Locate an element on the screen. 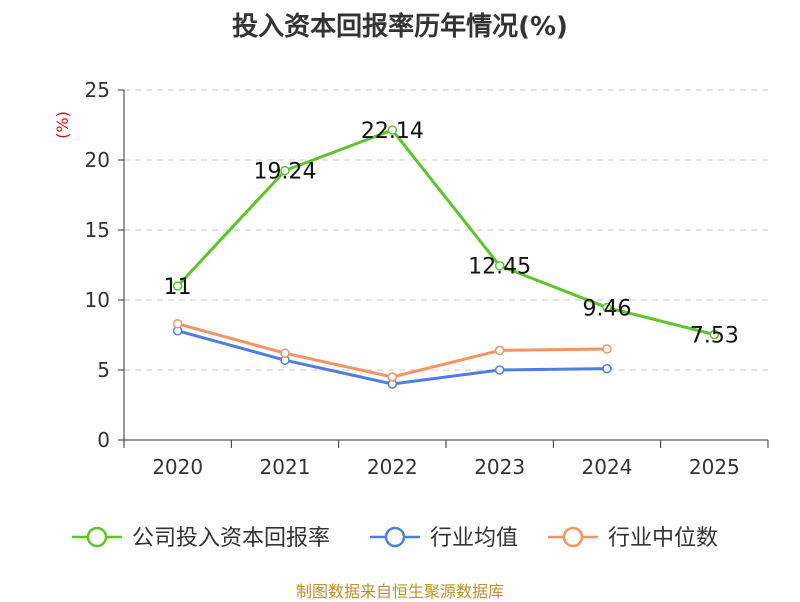 This screenshot has width=800, height=602. y-tick-label: 5 is located at coordinates (103, 370).